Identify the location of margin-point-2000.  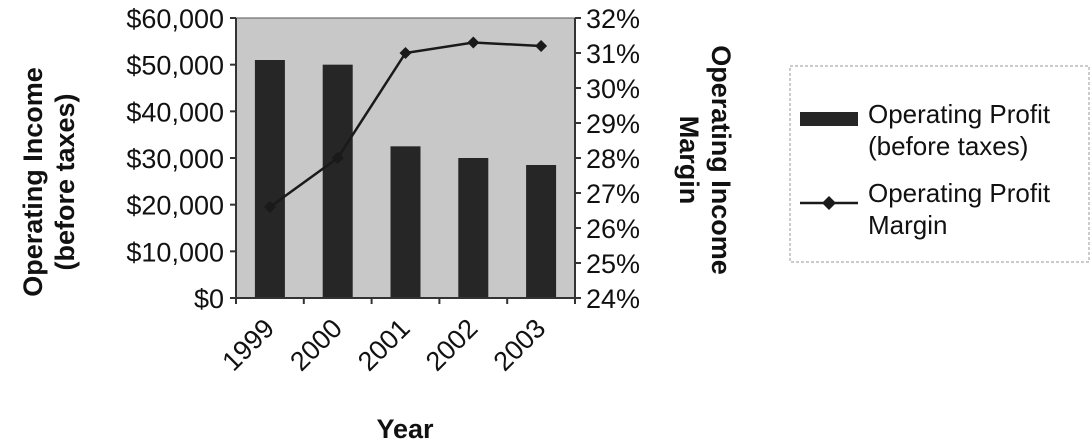
(337, 158).